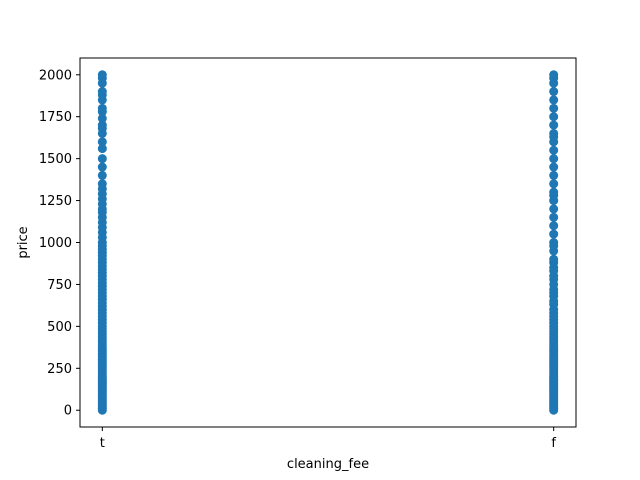 Image resolution: width=640 pixels, height=480 pixels. Describe the element at coordinates (553, 443) in the screenshot. I see `x-tick-label-f: f` at that location.